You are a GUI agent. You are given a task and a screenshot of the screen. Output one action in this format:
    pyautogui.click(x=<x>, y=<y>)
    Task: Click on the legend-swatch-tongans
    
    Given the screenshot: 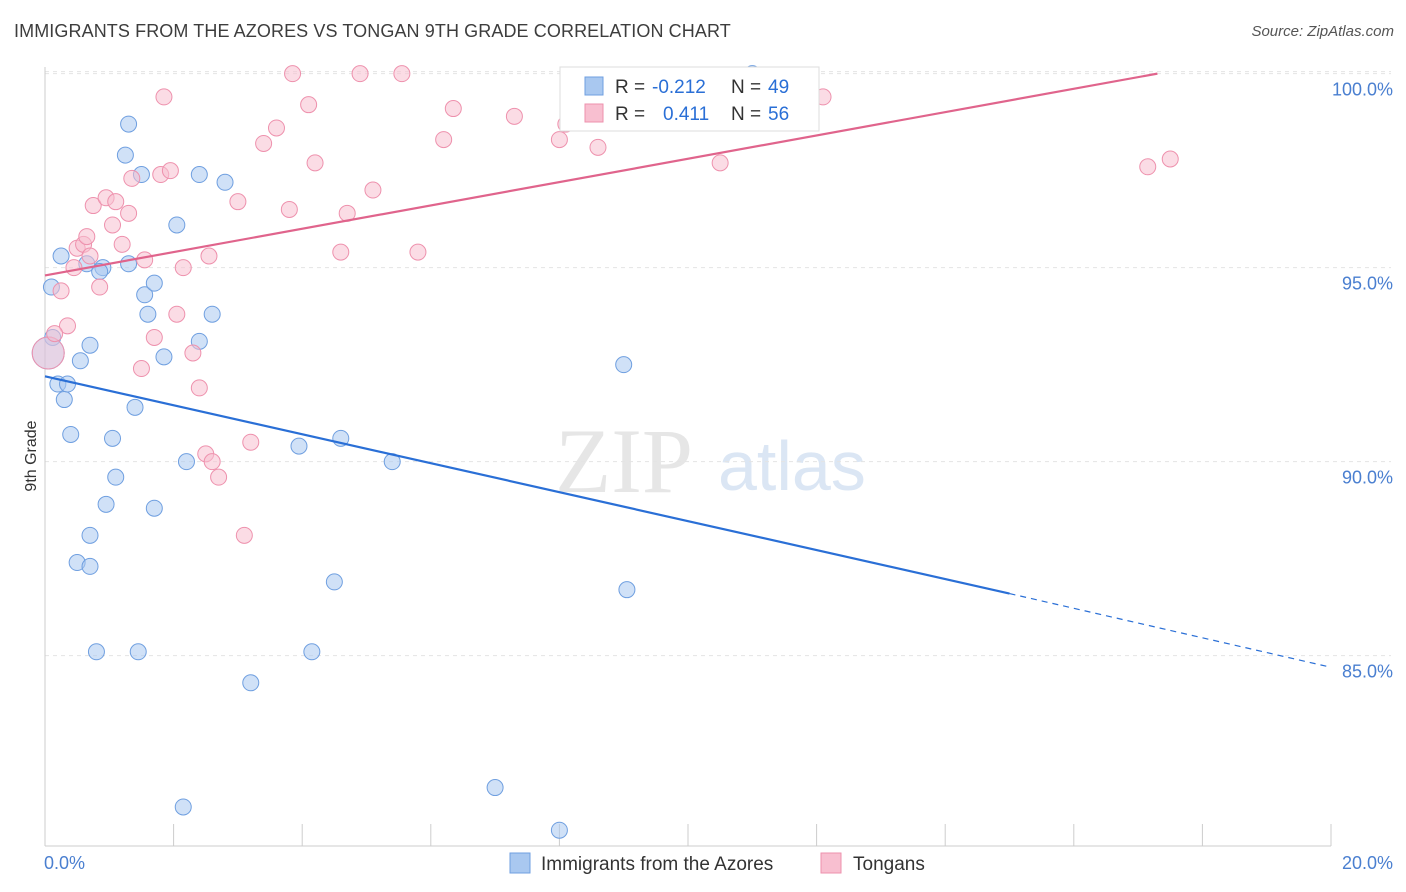 What is the action you would take?
    pyautogui.click(x=831, y=863)
    